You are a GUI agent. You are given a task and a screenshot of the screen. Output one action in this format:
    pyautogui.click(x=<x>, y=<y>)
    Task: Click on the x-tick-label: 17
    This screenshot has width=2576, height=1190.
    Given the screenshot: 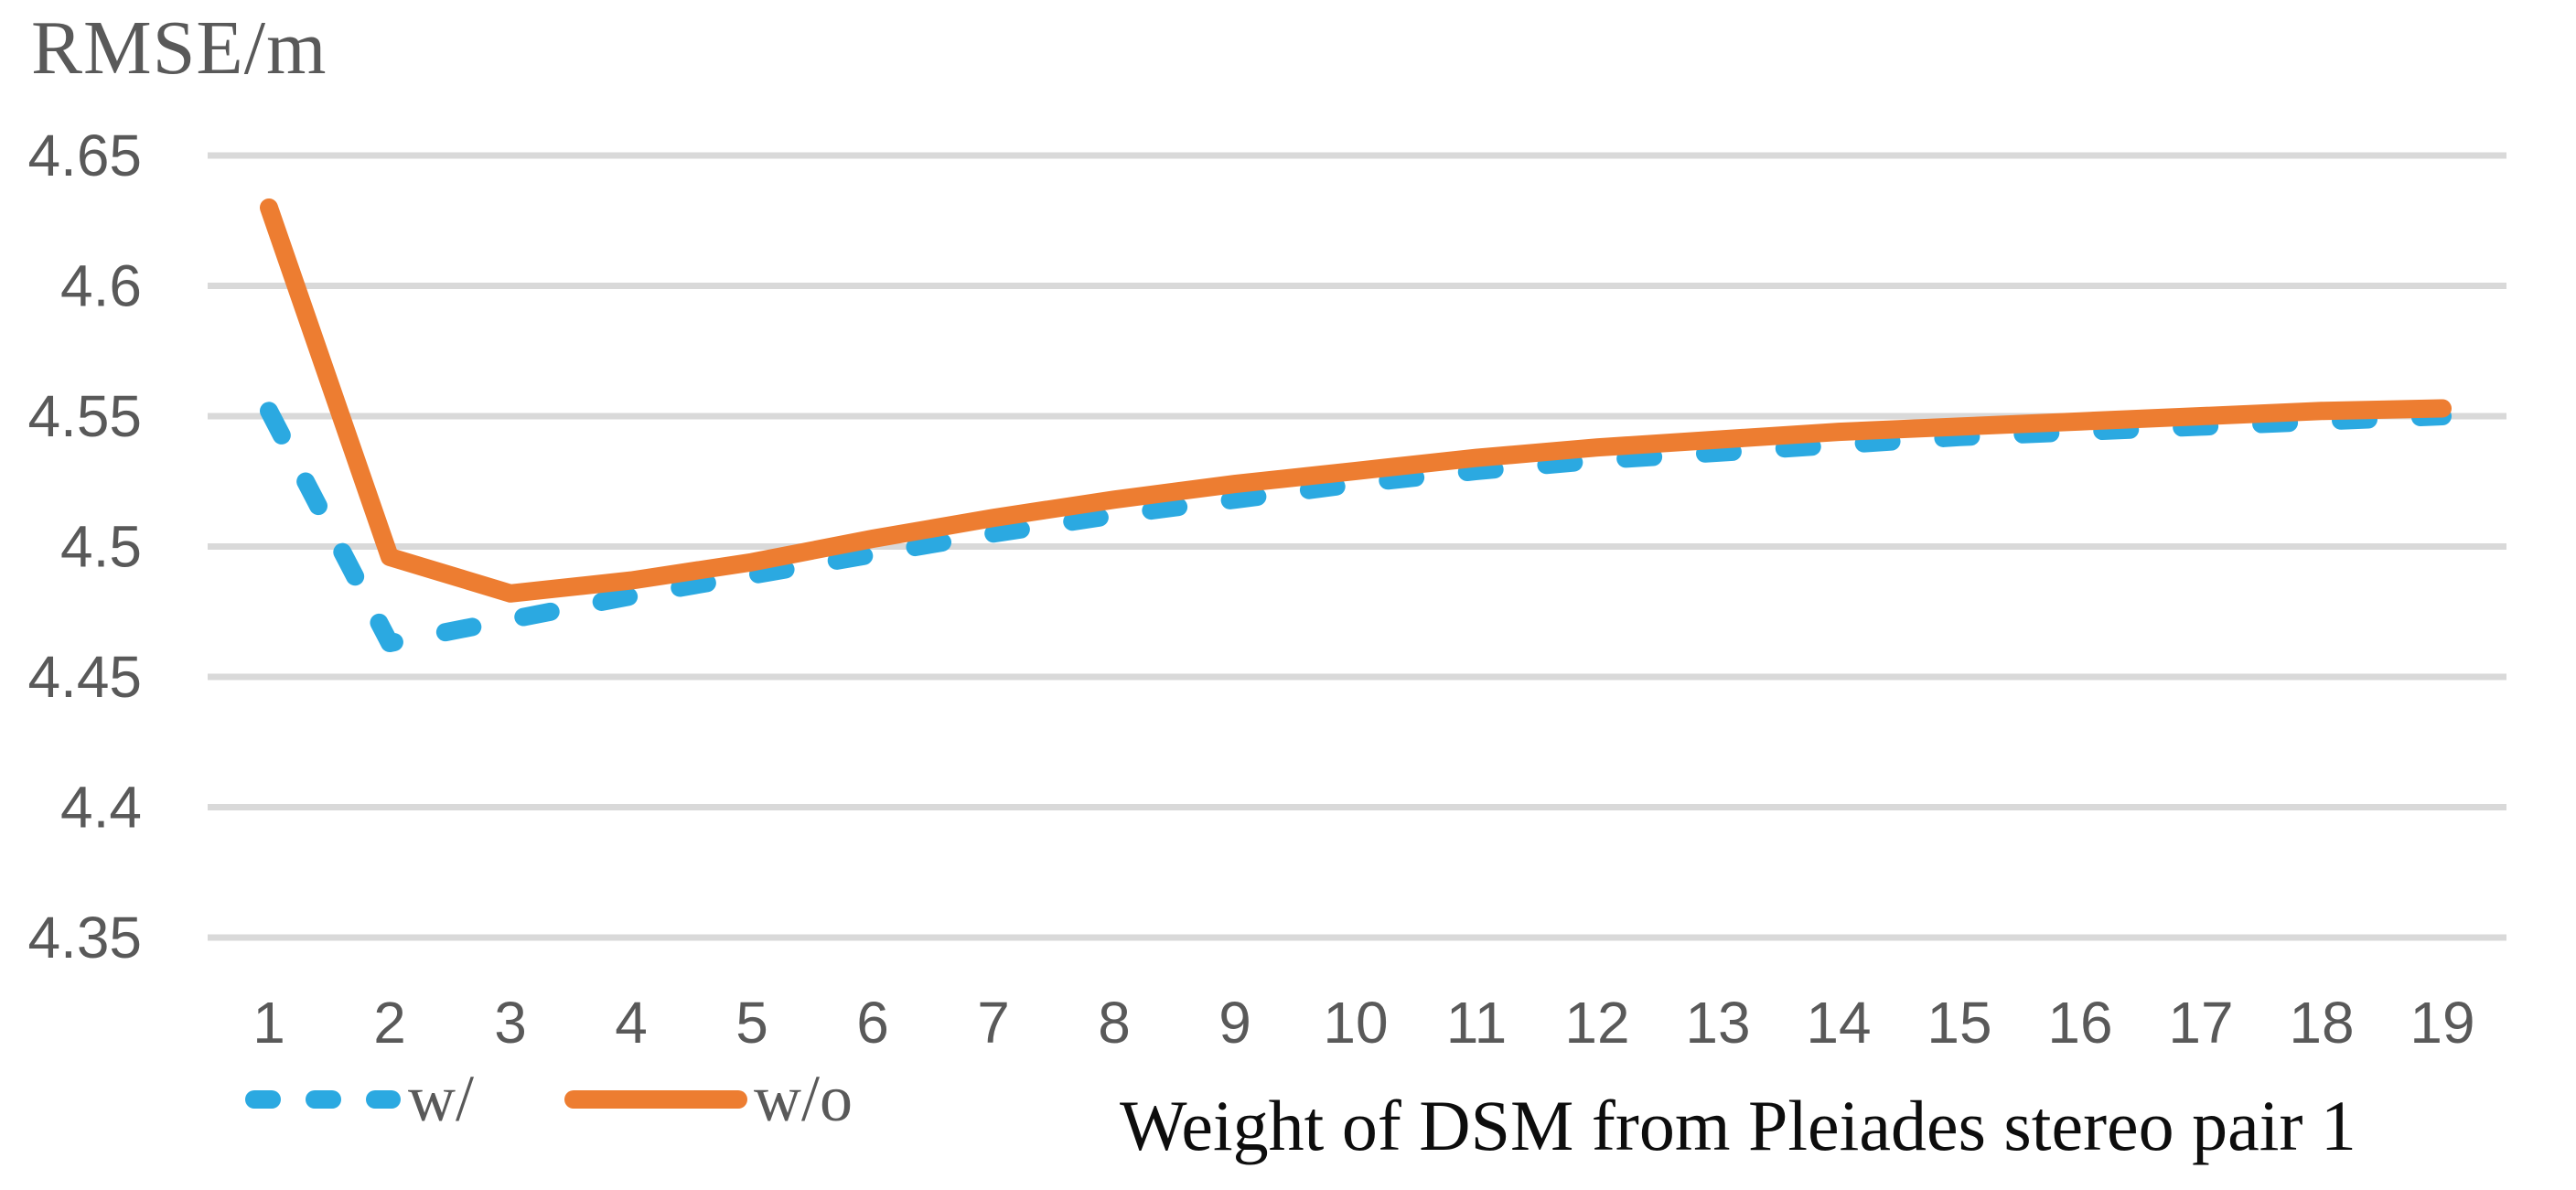 What is the action you would take?
    pyautogui.click(x=2200, y=1023)
    